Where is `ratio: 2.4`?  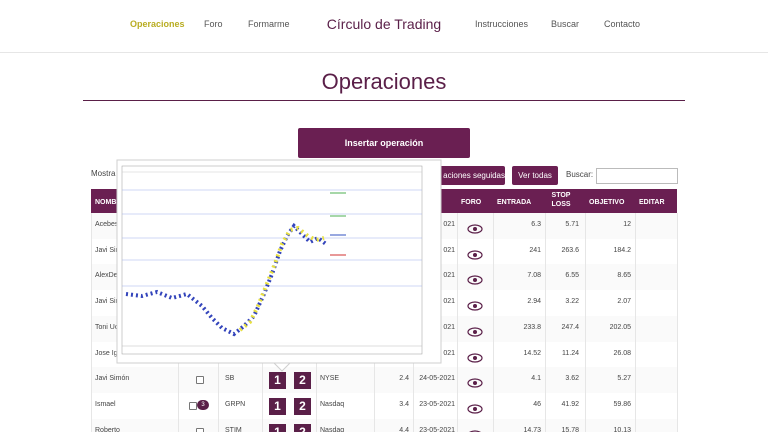 ratio: 2.4 is located at coordinates (404, 379).